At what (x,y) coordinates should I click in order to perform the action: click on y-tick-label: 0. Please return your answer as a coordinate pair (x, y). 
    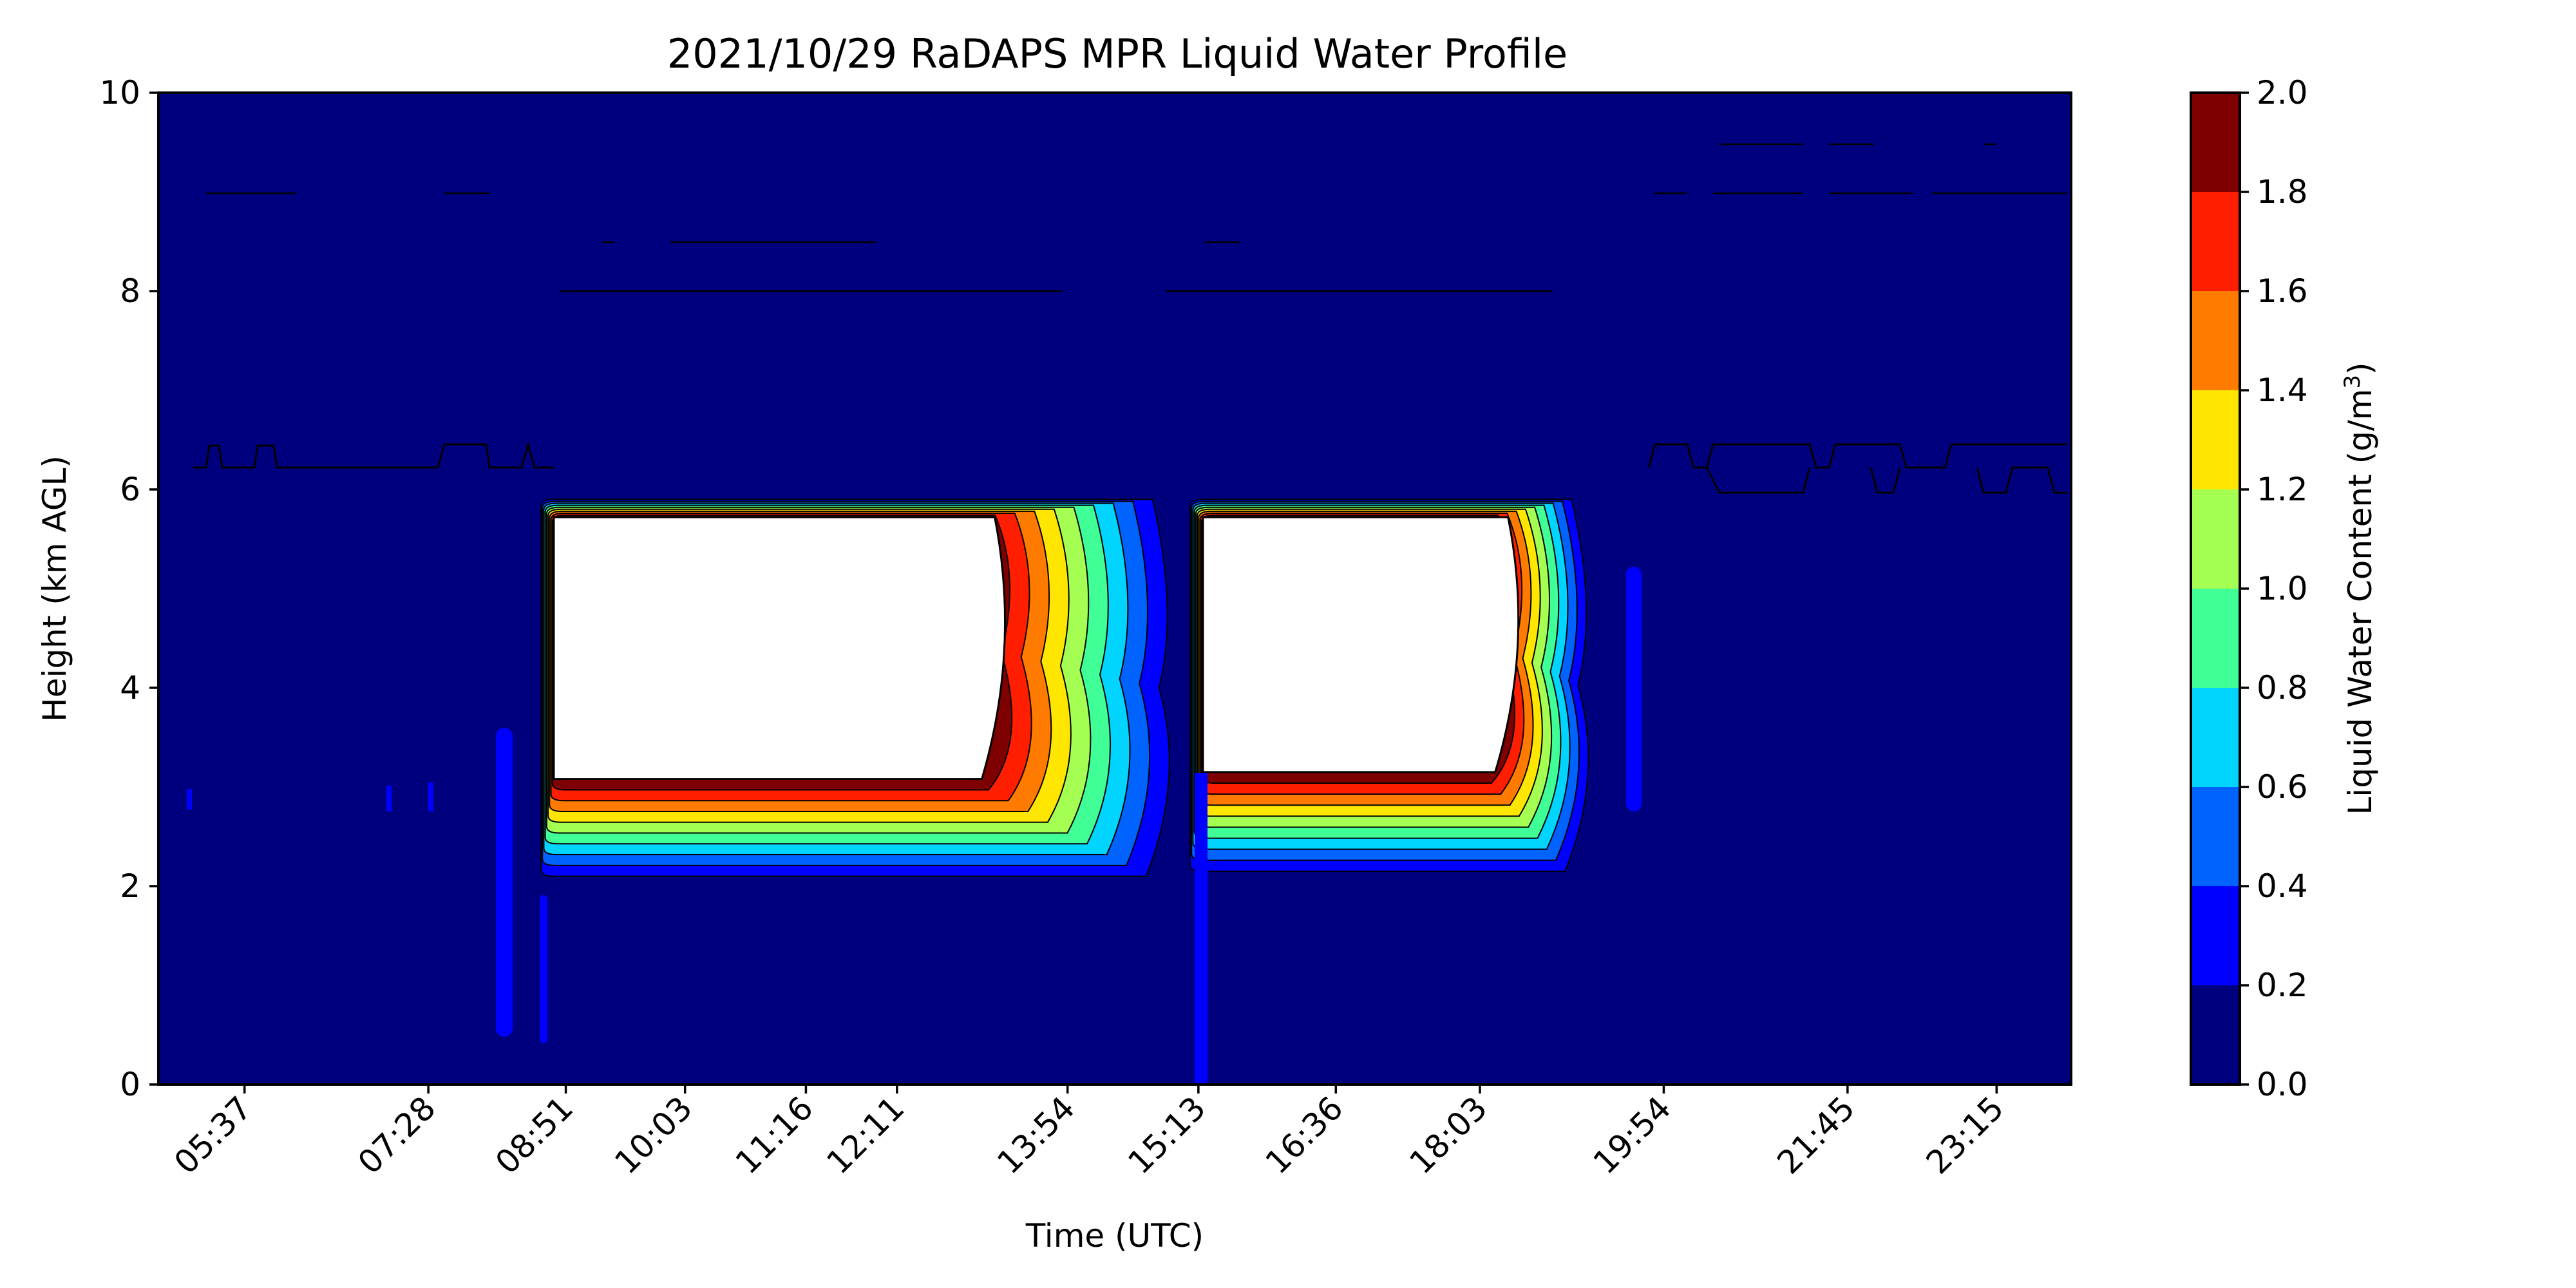
    Looking at the image, I should click on (130, 1084).